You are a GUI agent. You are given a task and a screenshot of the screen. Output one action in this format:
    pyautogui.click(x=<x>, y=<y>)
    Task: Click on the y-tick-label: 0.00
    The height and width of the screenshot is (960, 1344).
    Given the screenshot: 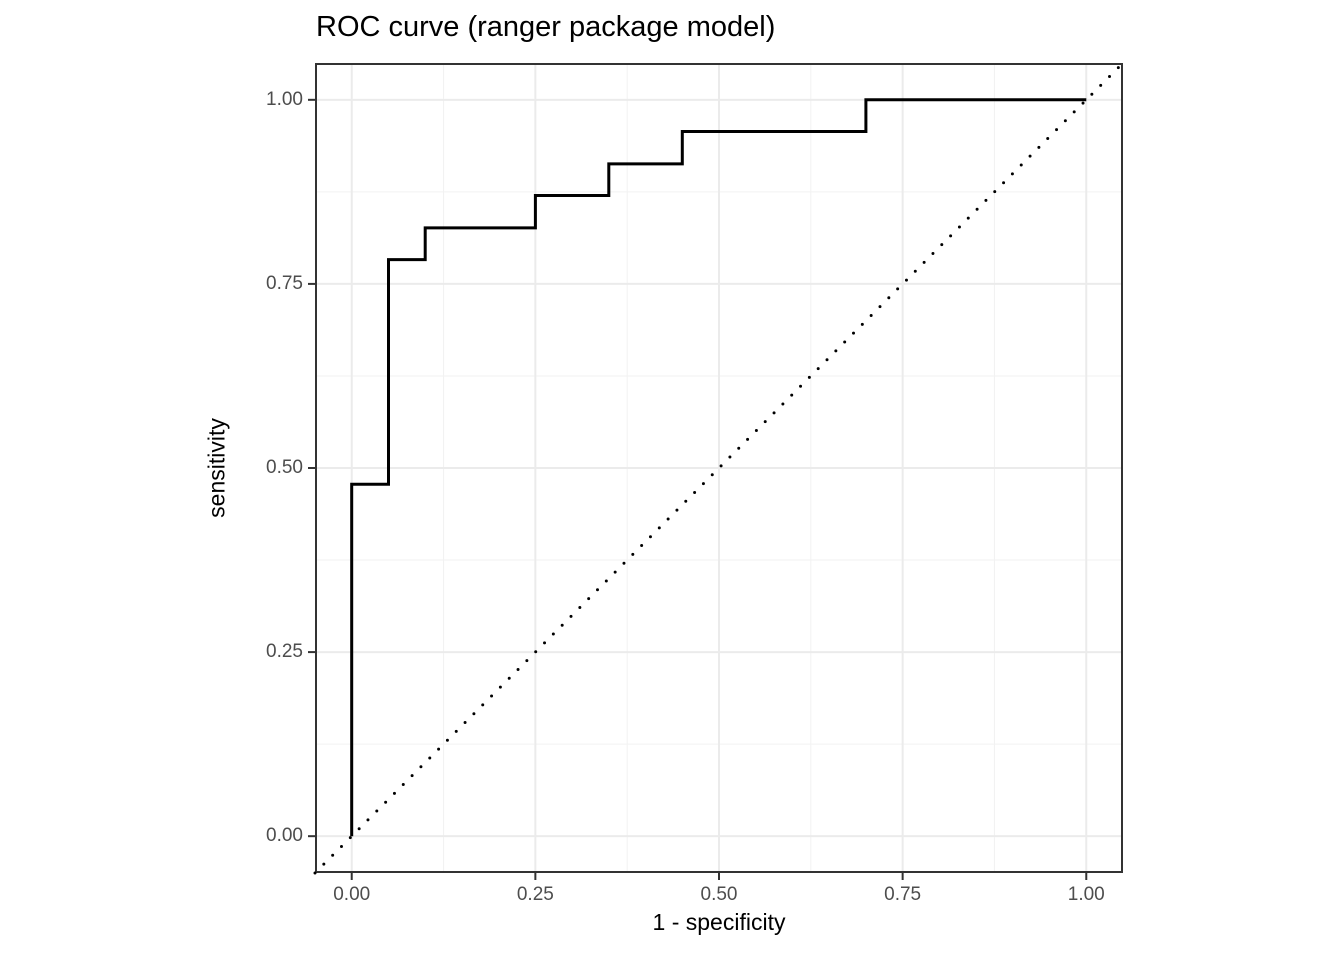 What is the action you would take?
    pyautogui.click(x=284, y=836)
    